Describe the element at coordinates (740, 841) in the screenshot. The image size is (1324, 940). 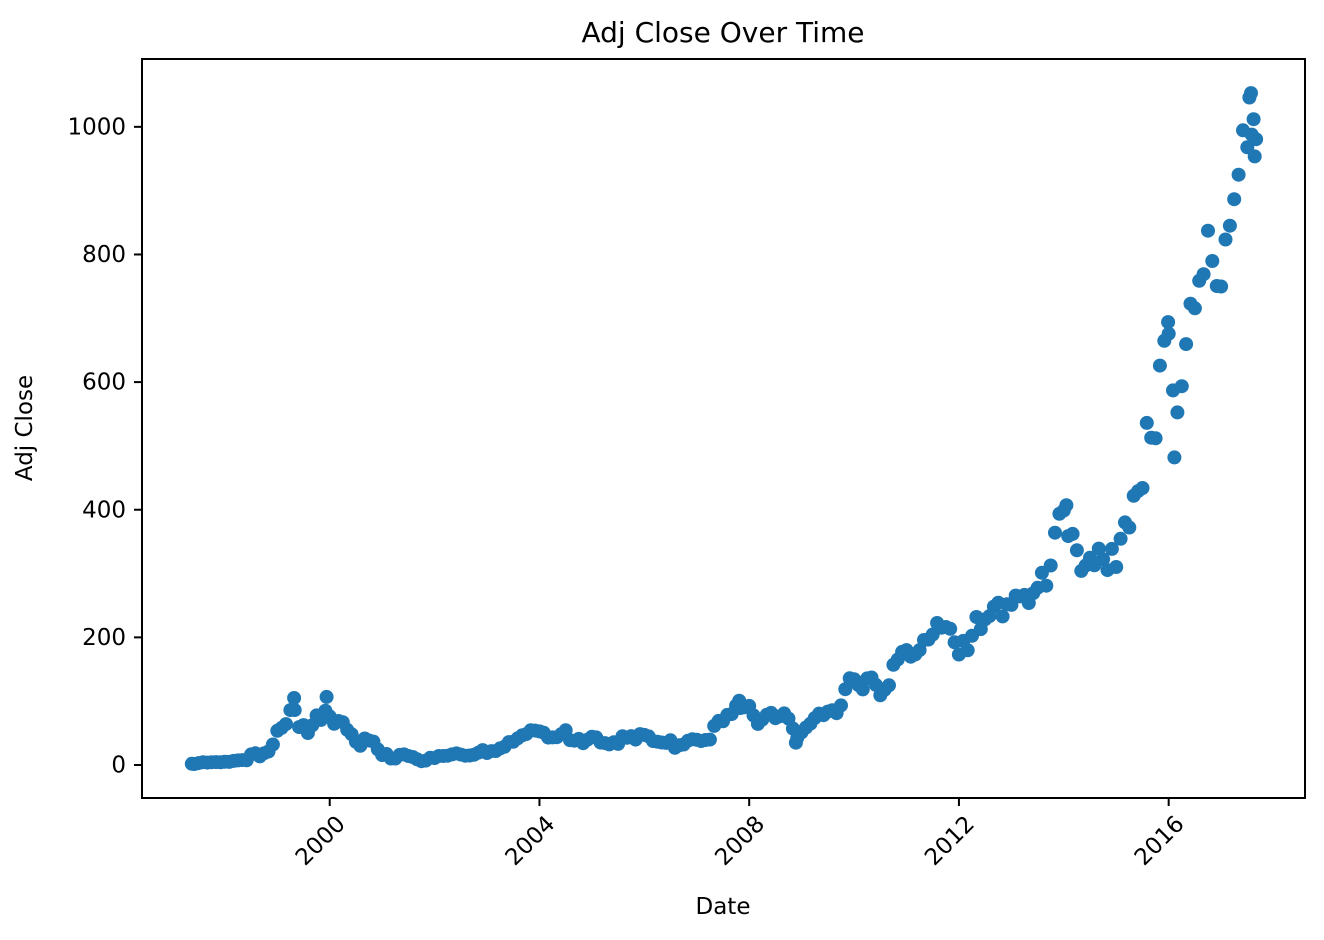
I see `x-tick-label: 2008` at that location.